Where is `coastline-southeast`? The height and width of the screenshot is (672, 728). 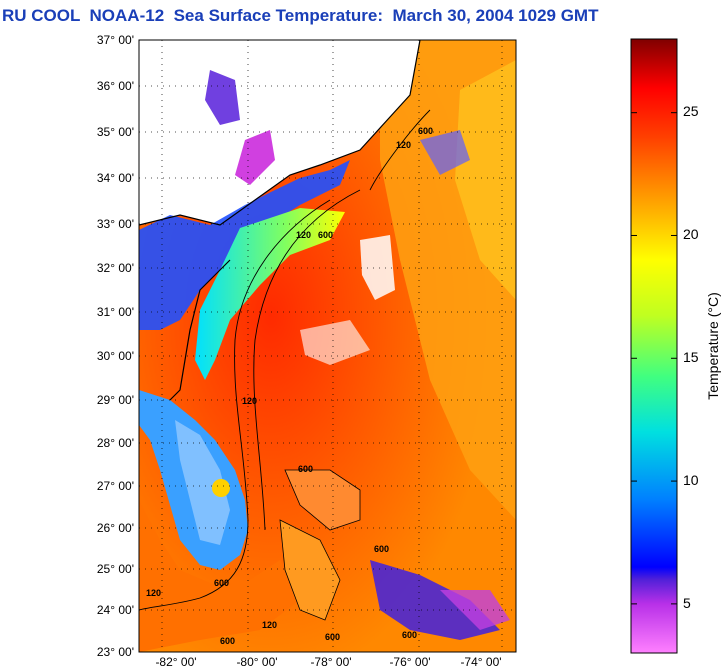
coastline-southeast is located at coordinates (200, 330).